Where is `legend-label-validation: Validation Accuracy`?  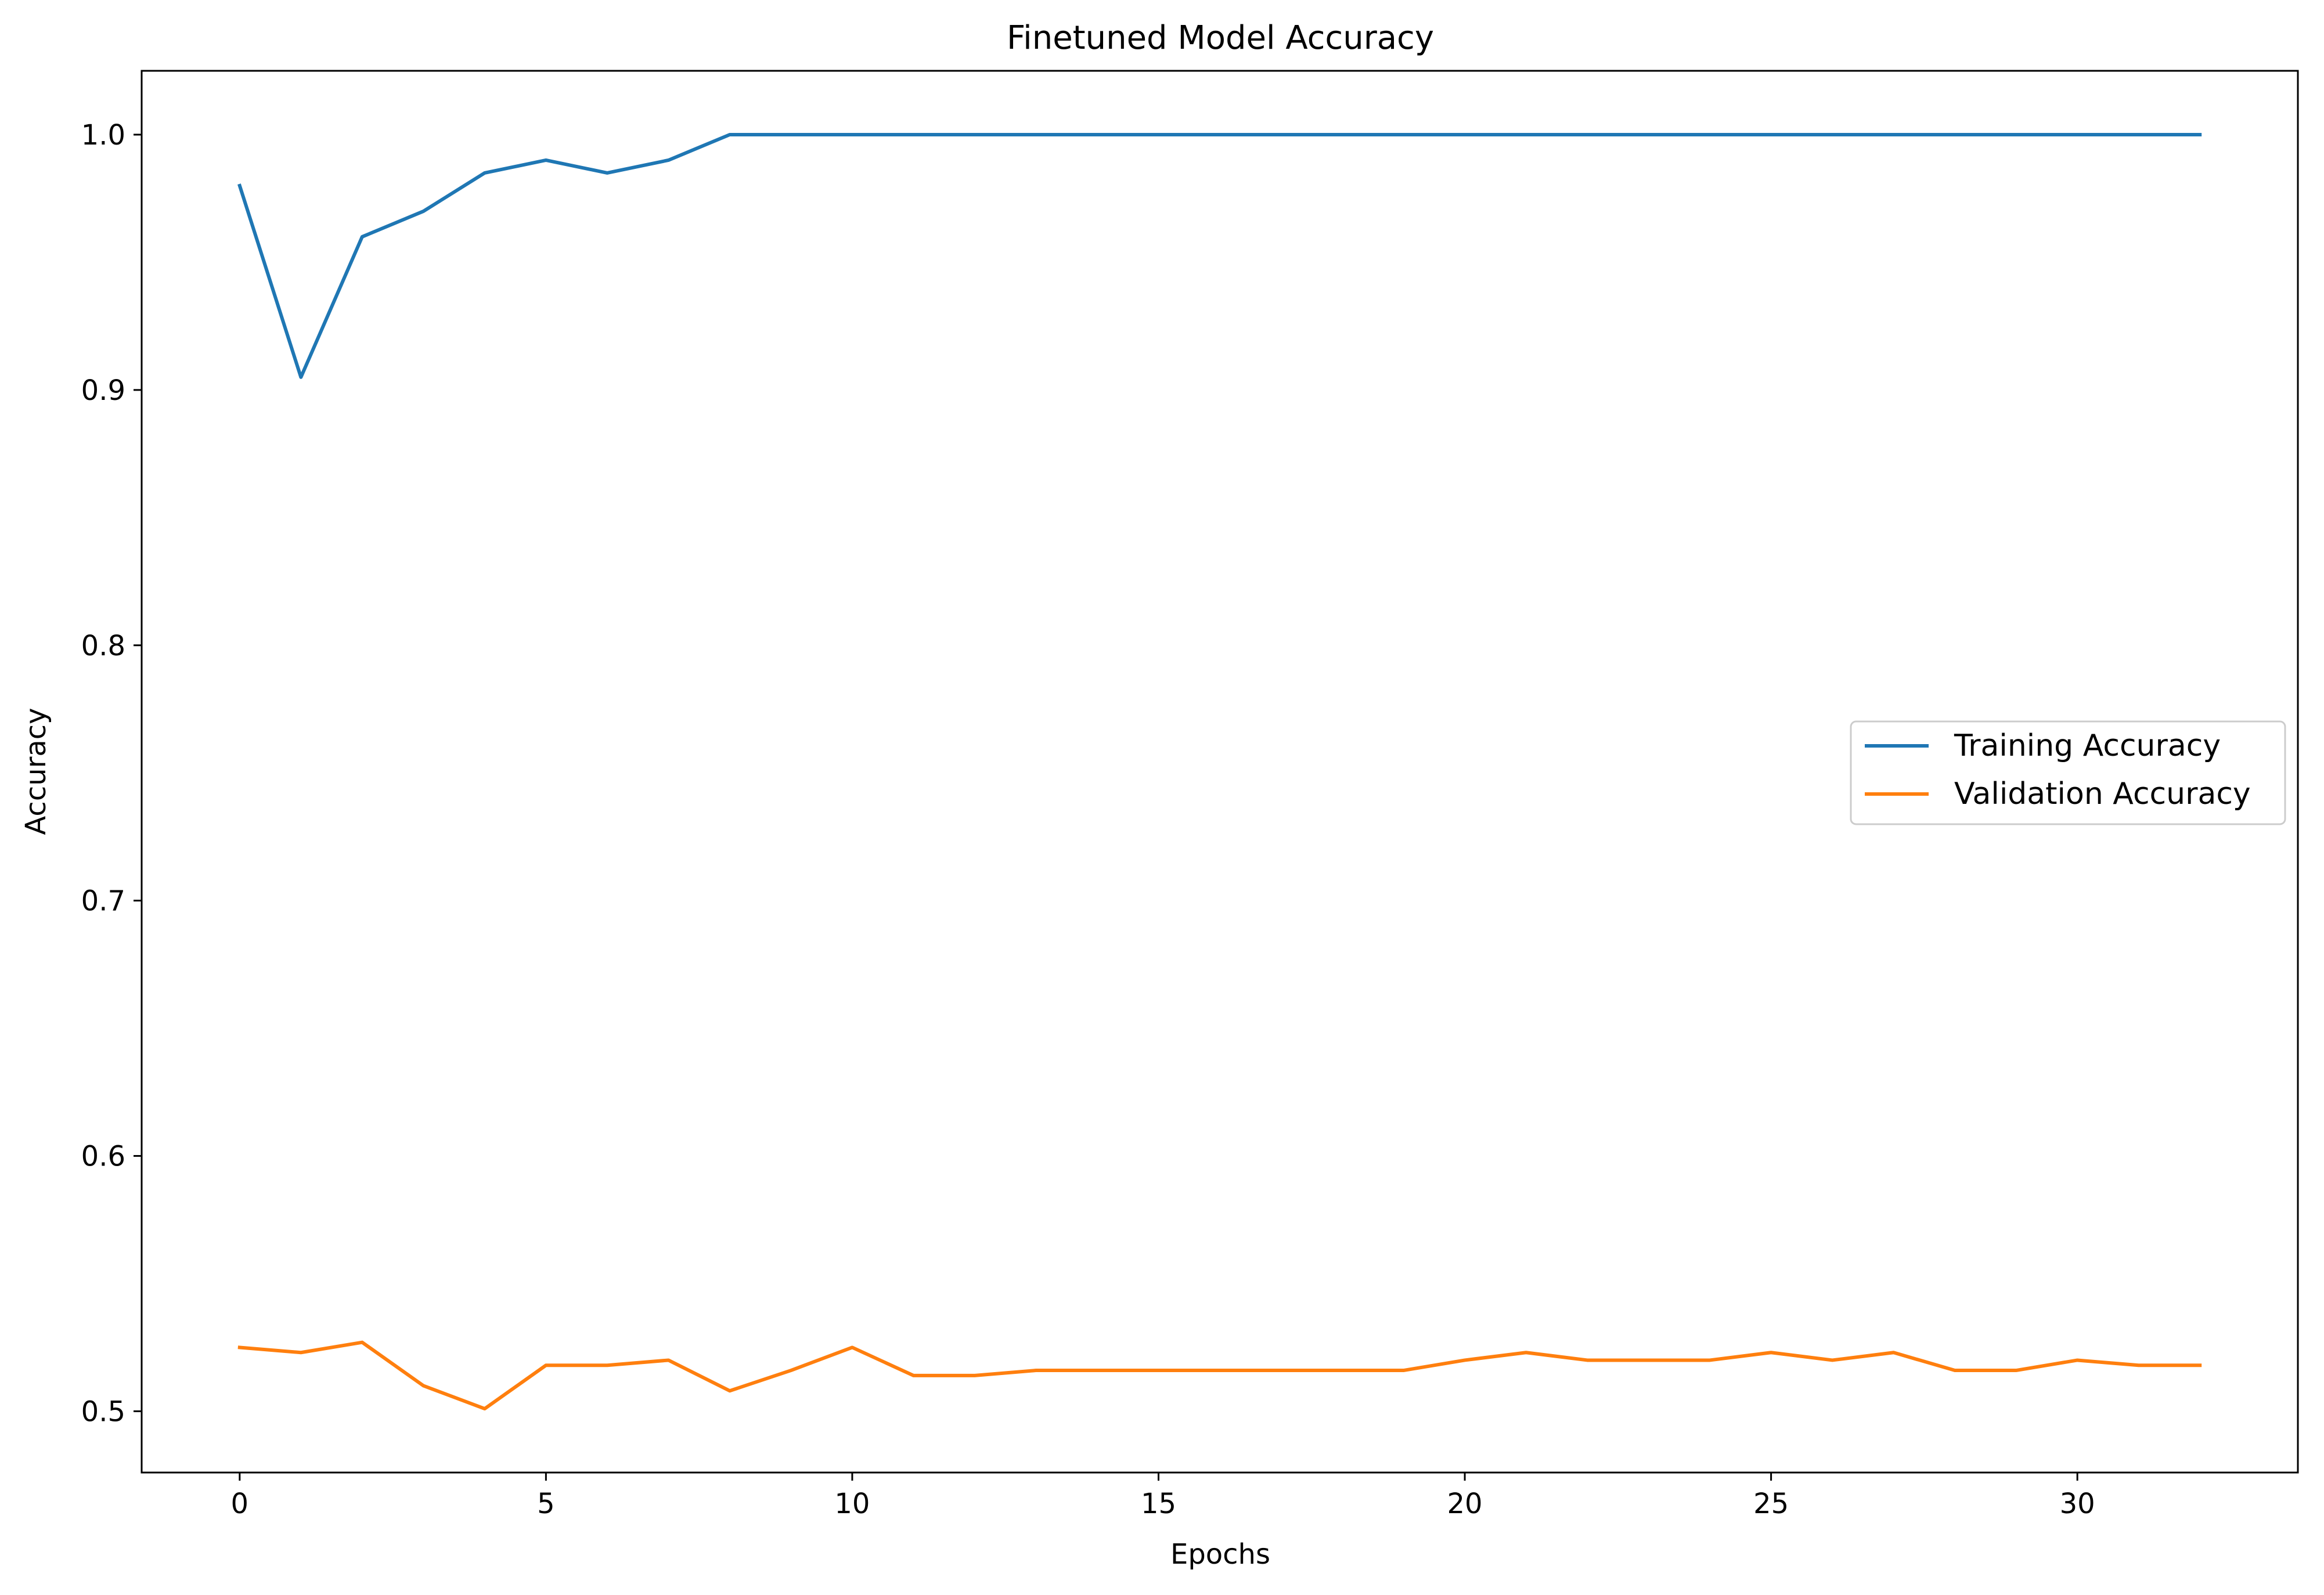 legend-label-validation: Validation Accuracy is located at coordinates (2102, 794).